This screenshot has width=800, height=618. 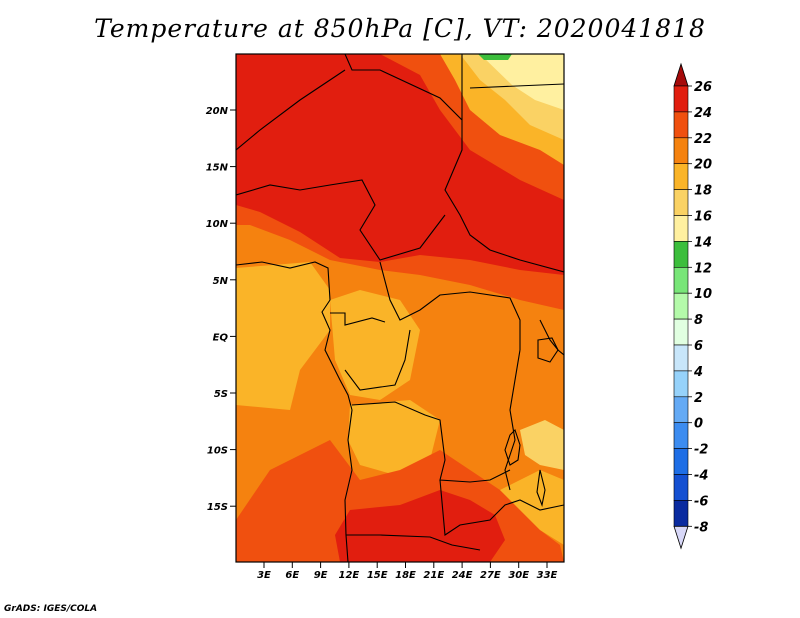 I want to click on colorbar-lower-arrow, so click(x=681, y=537).